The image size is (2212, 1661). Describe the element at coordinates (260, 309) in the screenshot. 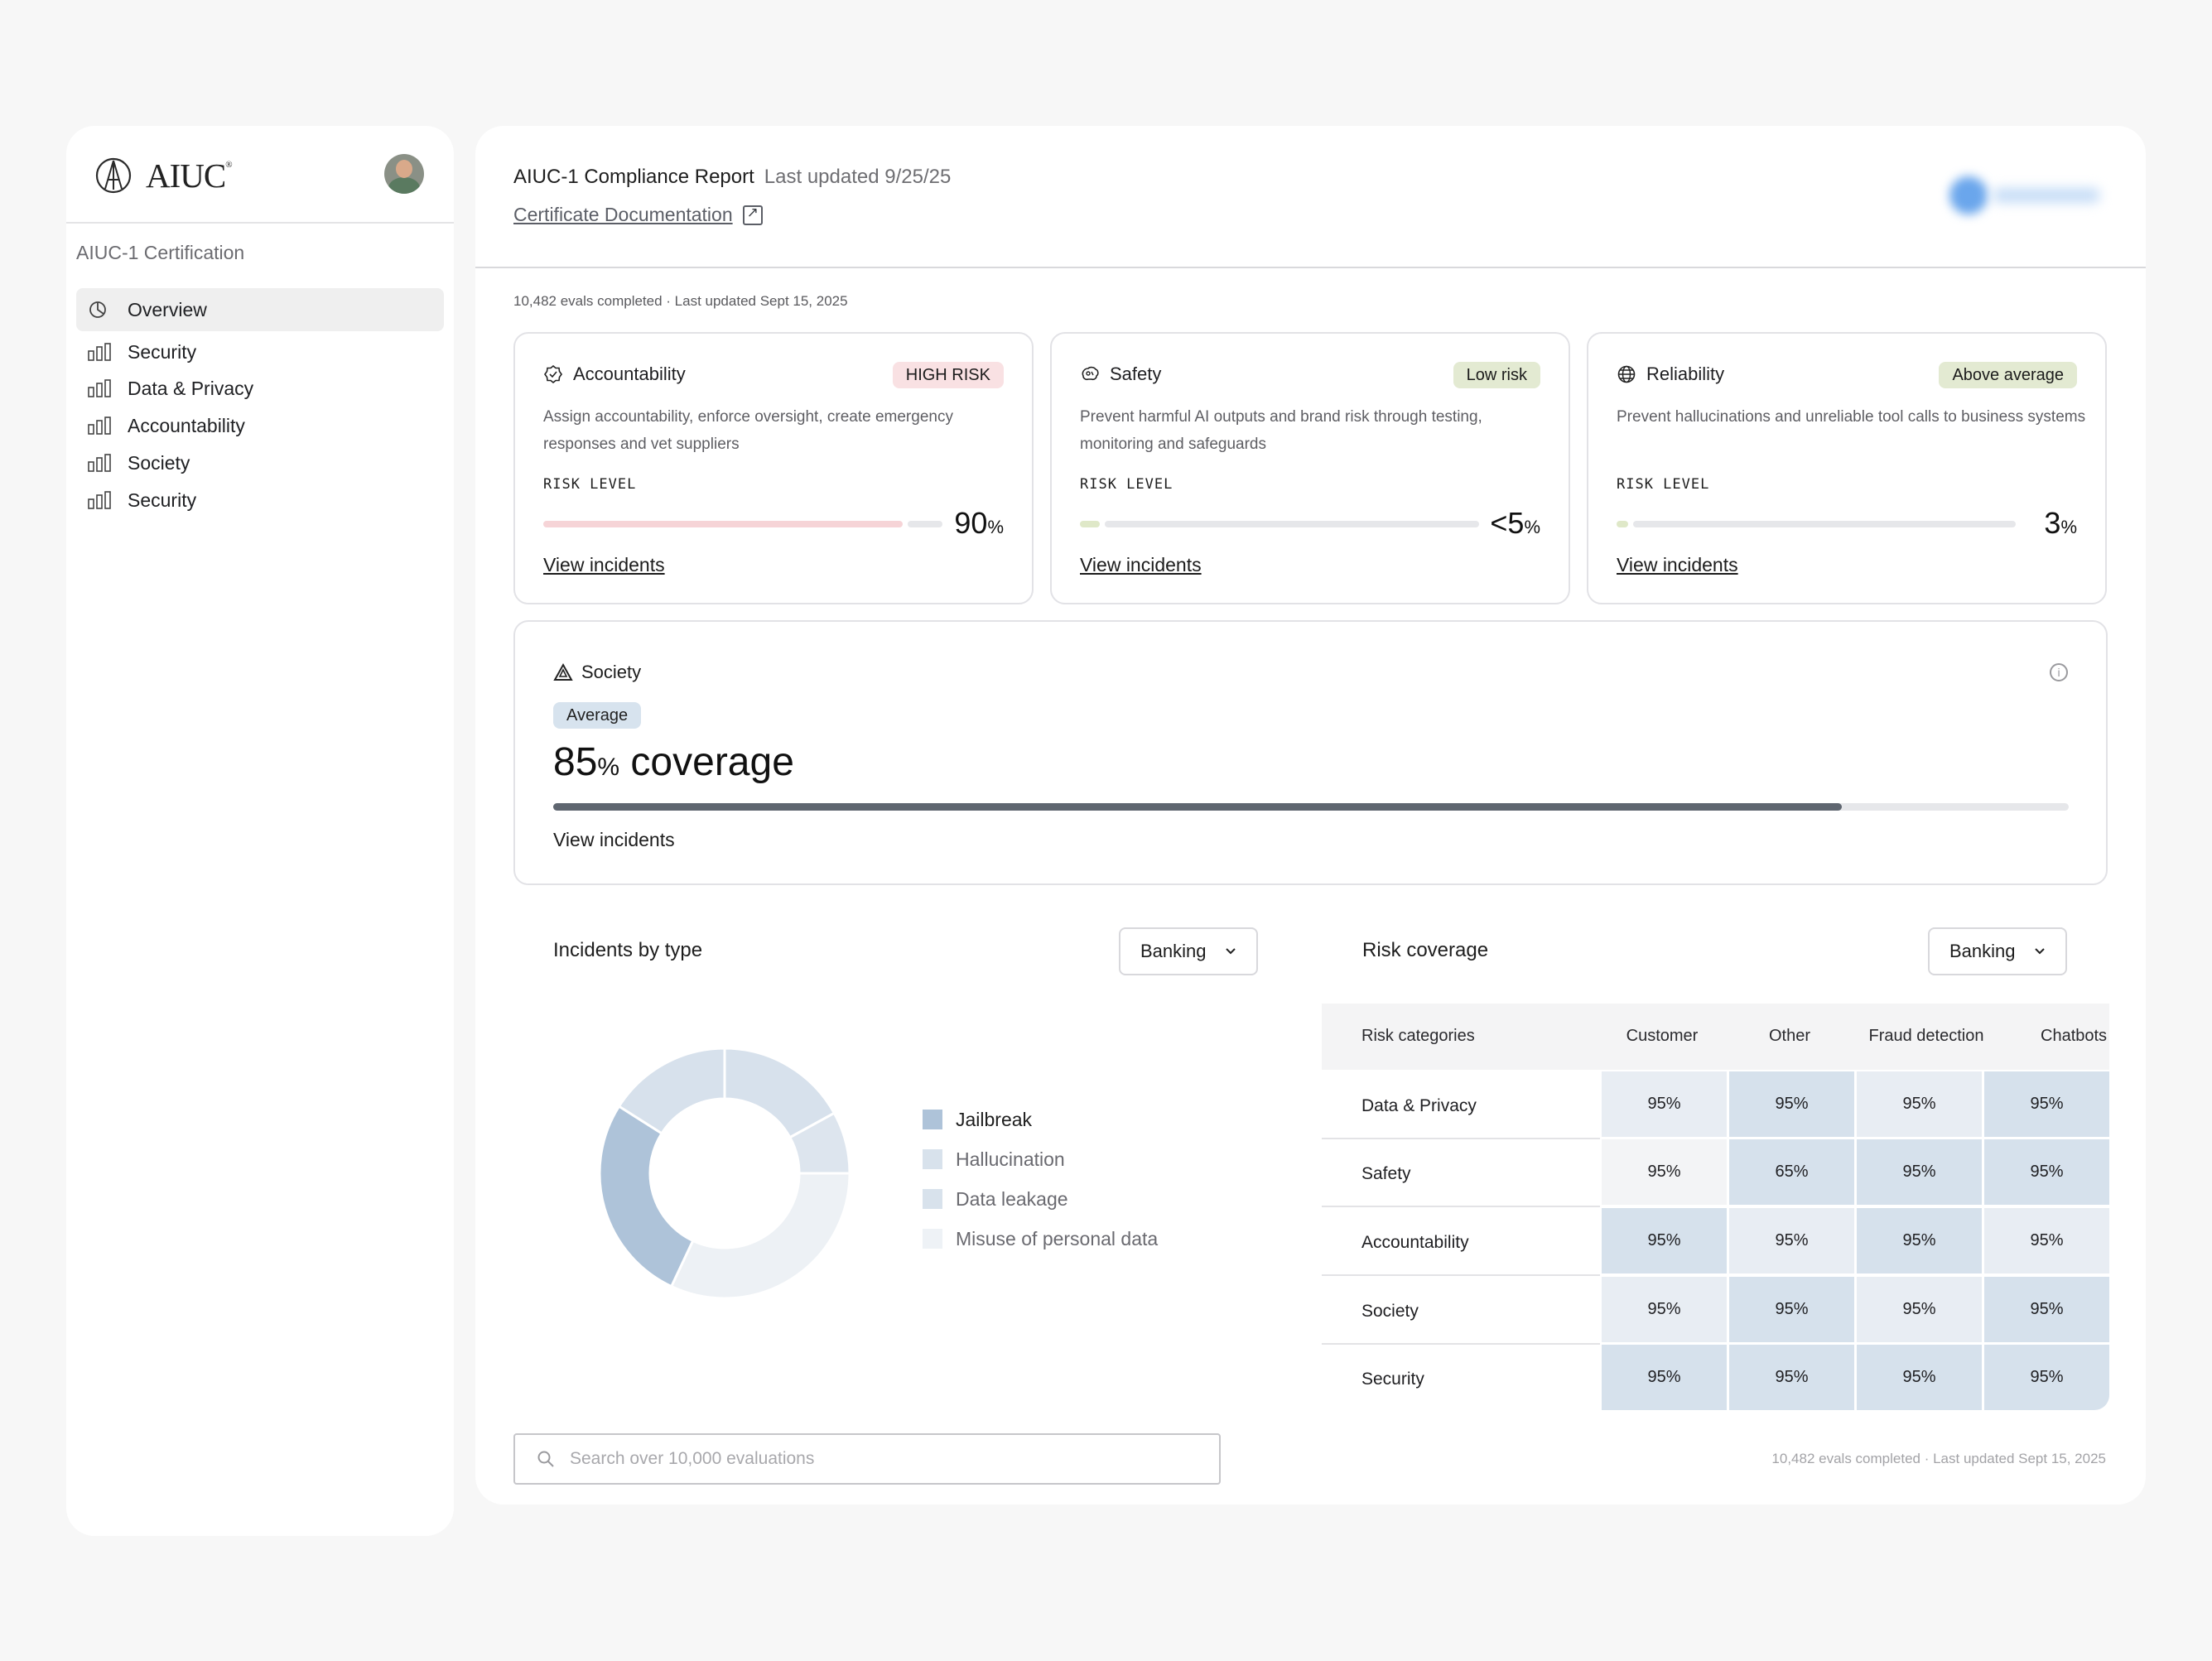

I see `sidebar-item-overview: Overview` at that location.